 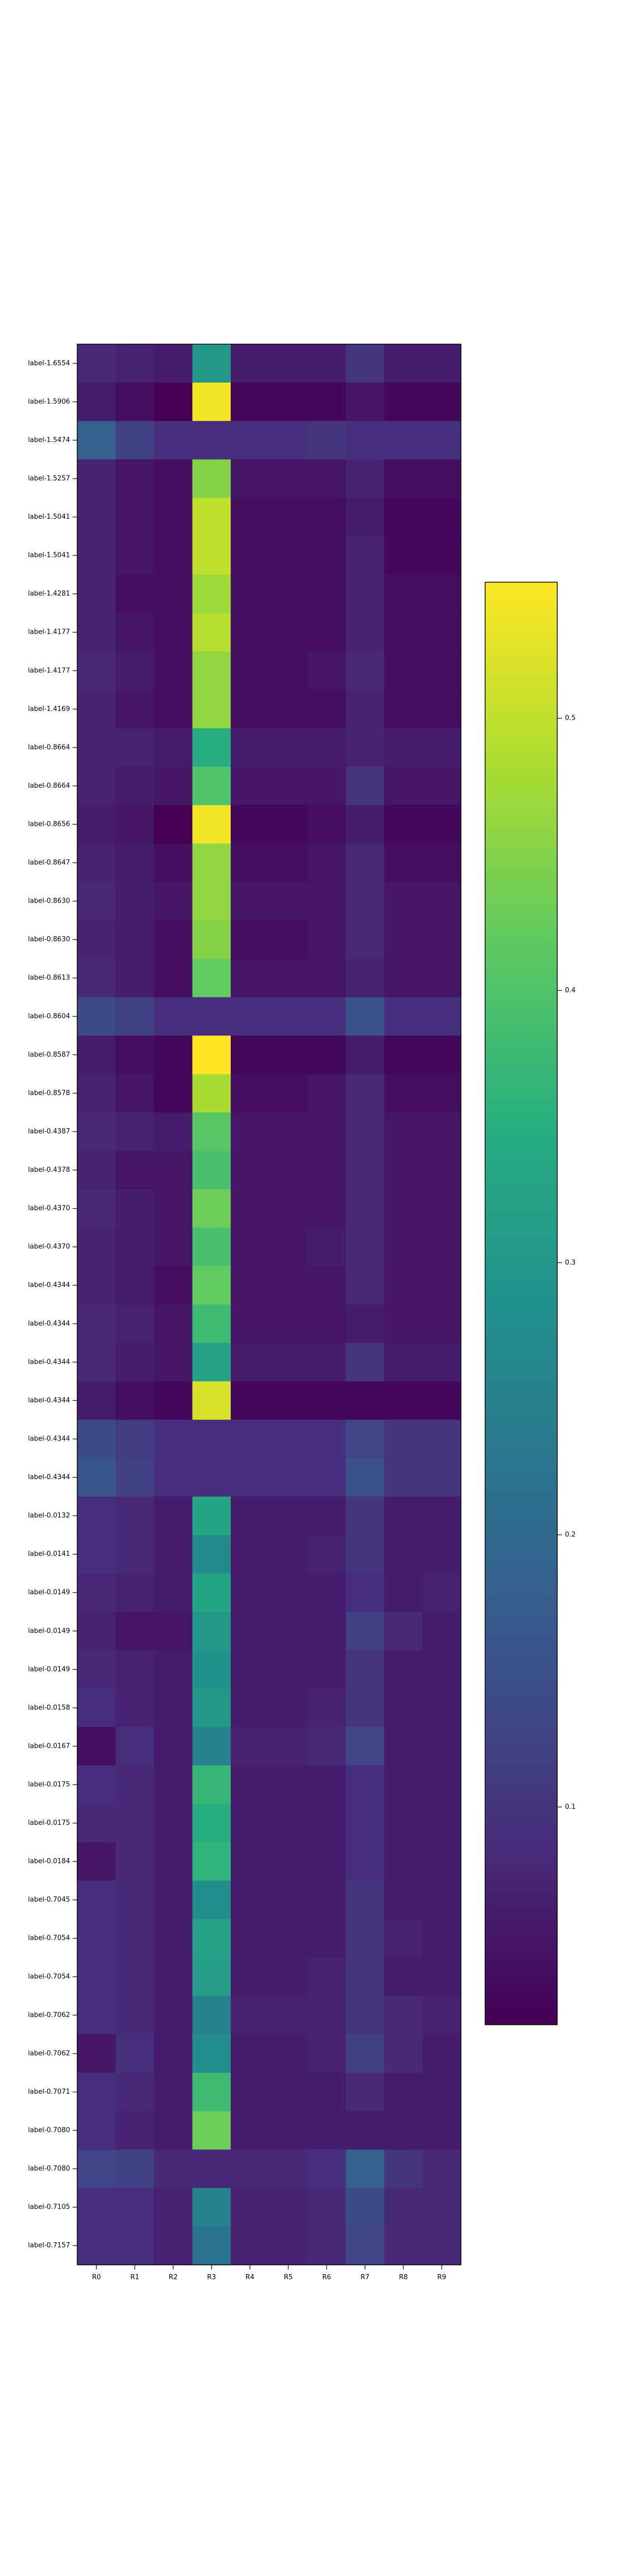 I want to click on y-tick-label: label-0.0158, so click(x=49, y=1707).